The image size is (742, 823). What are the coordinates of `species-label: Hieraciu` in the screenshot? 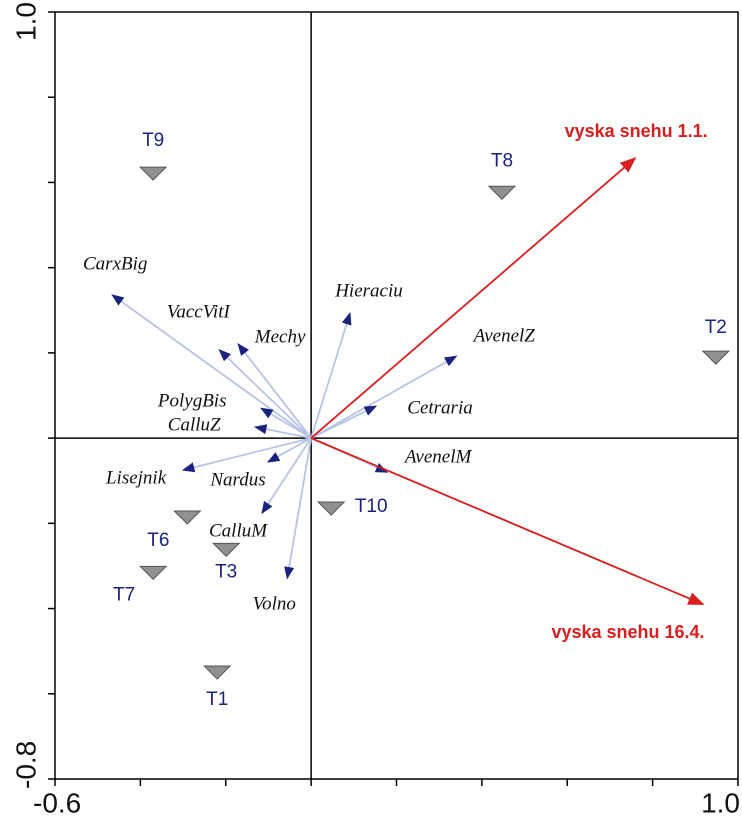 It's located at (368, 291).